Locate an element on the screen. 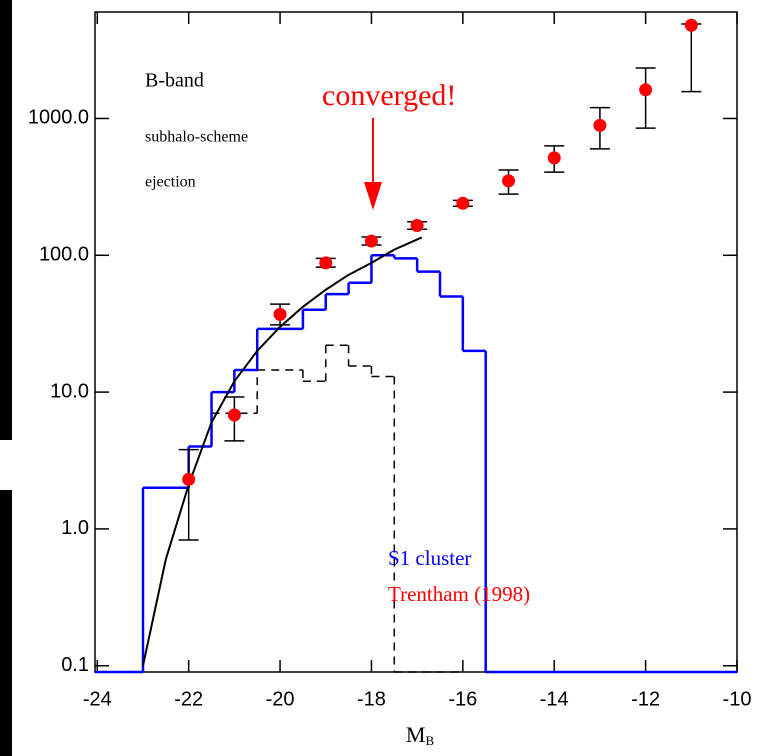 The height and width of the screenshot is (756, 783). y-tick-label: 0.1 is located at coordinates (75, 665).